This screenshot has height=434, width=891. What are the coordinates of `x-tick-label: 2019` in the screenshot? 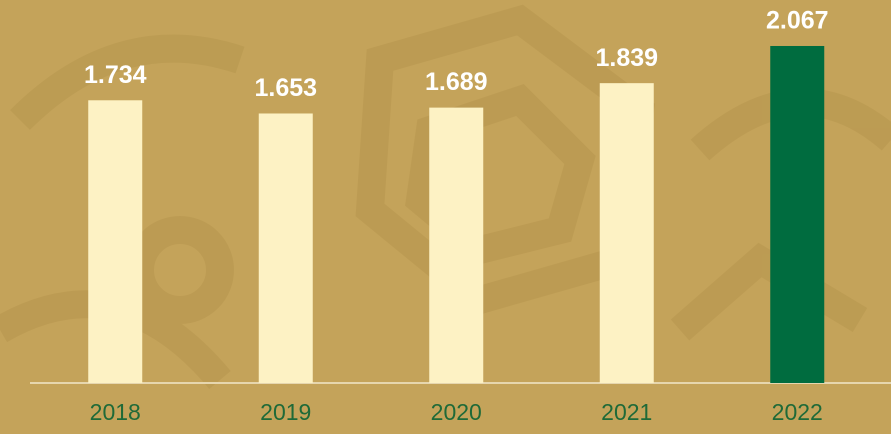 It's located at (285, 412).